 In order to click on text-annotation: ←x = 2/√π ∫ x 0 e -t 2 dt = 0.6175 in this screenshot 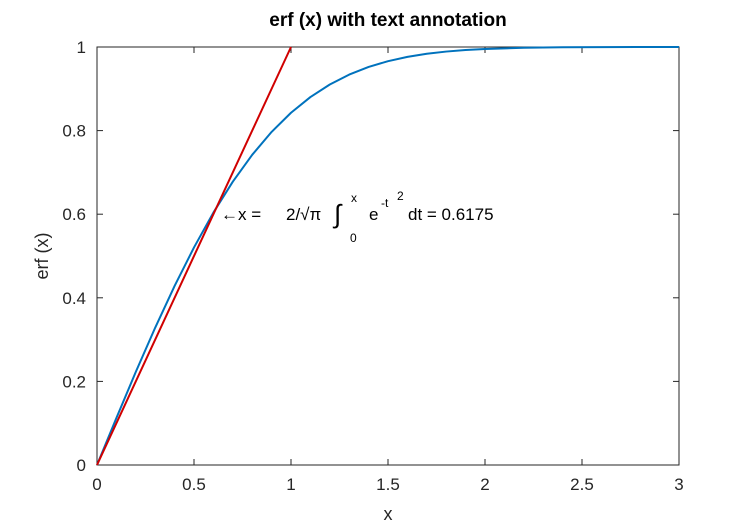, I will do `click(357, 217)`.